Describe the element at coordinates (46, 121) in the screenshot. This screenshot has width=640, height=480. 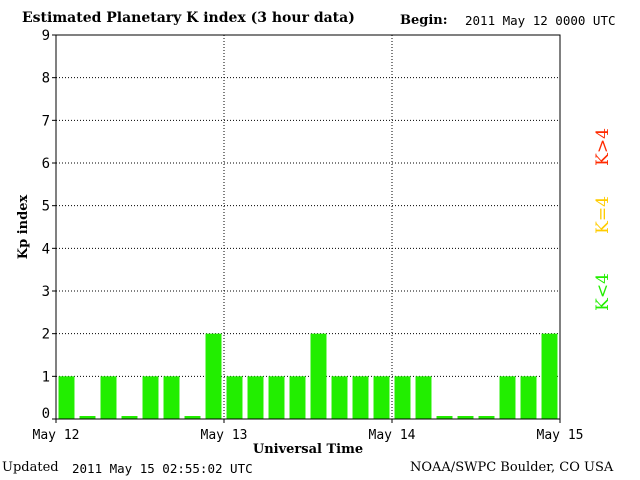
I see `y-tick-label: 7` at that location.